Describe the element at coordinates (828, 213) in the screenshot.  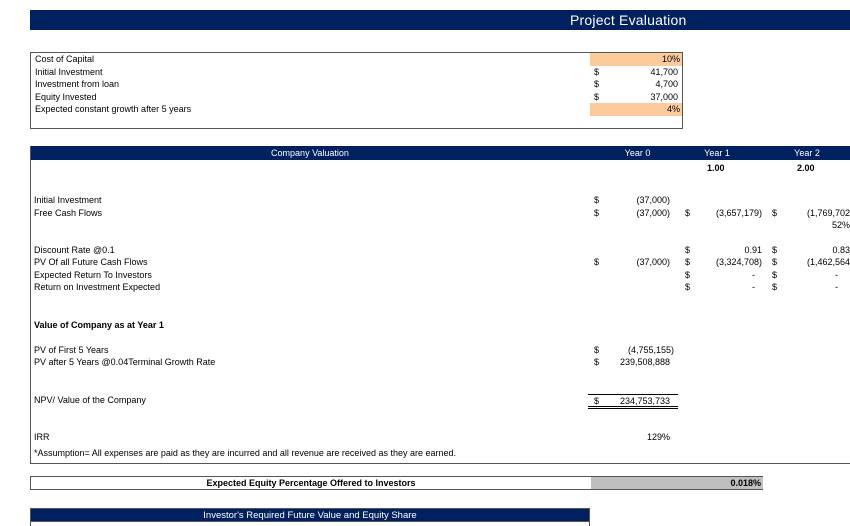
I see `cell-fcf-y2: (1,769,702` at that location.